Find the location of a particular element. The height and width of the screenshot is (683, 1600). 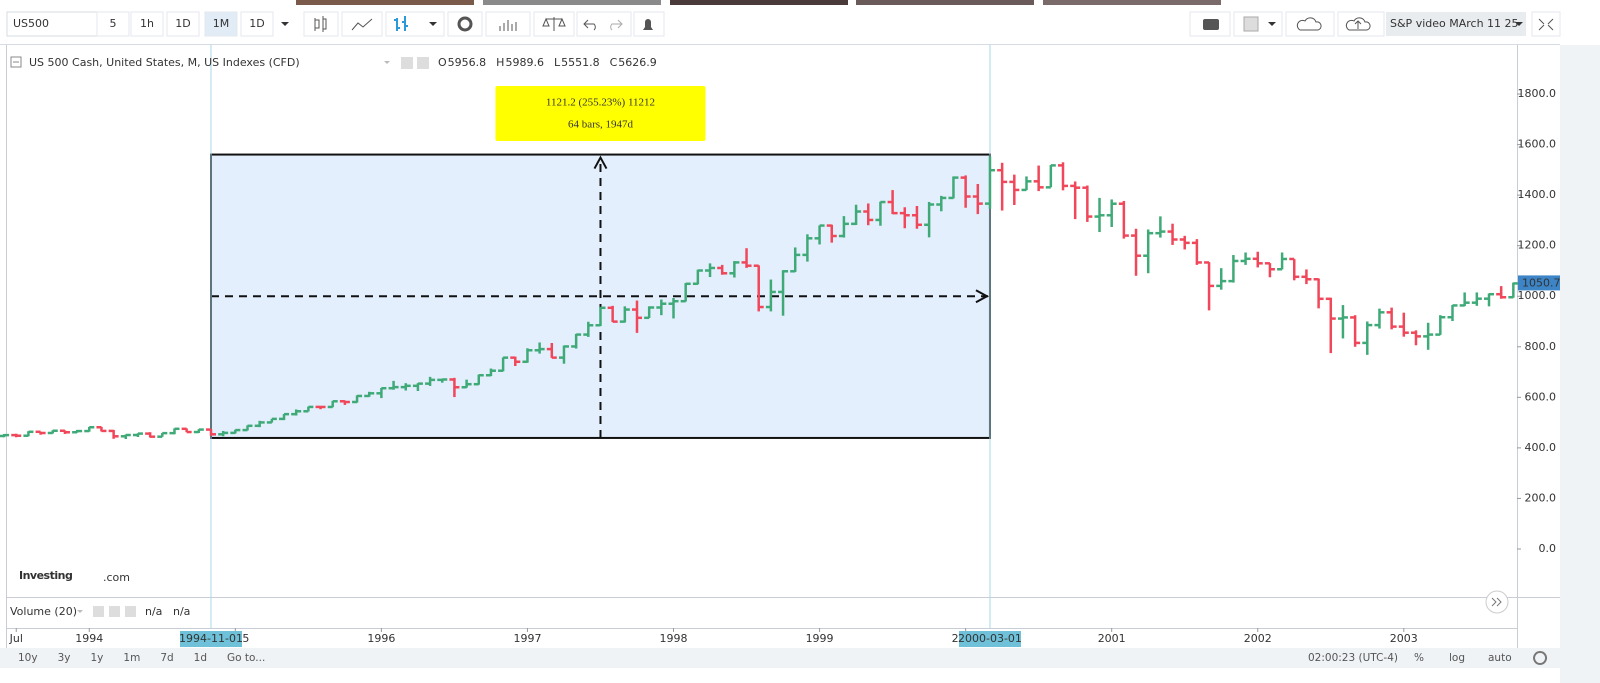

ohlc-value: 5626.9 is located at coordinates (637, 62).